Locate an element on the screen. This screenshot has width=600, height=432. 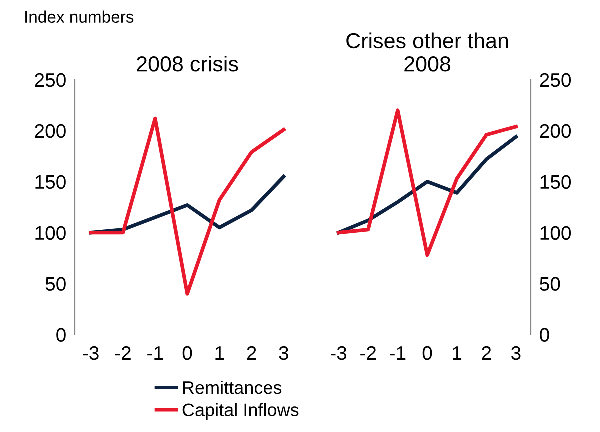
y2-tick-label: 200 is located at coordinates (556, 131).